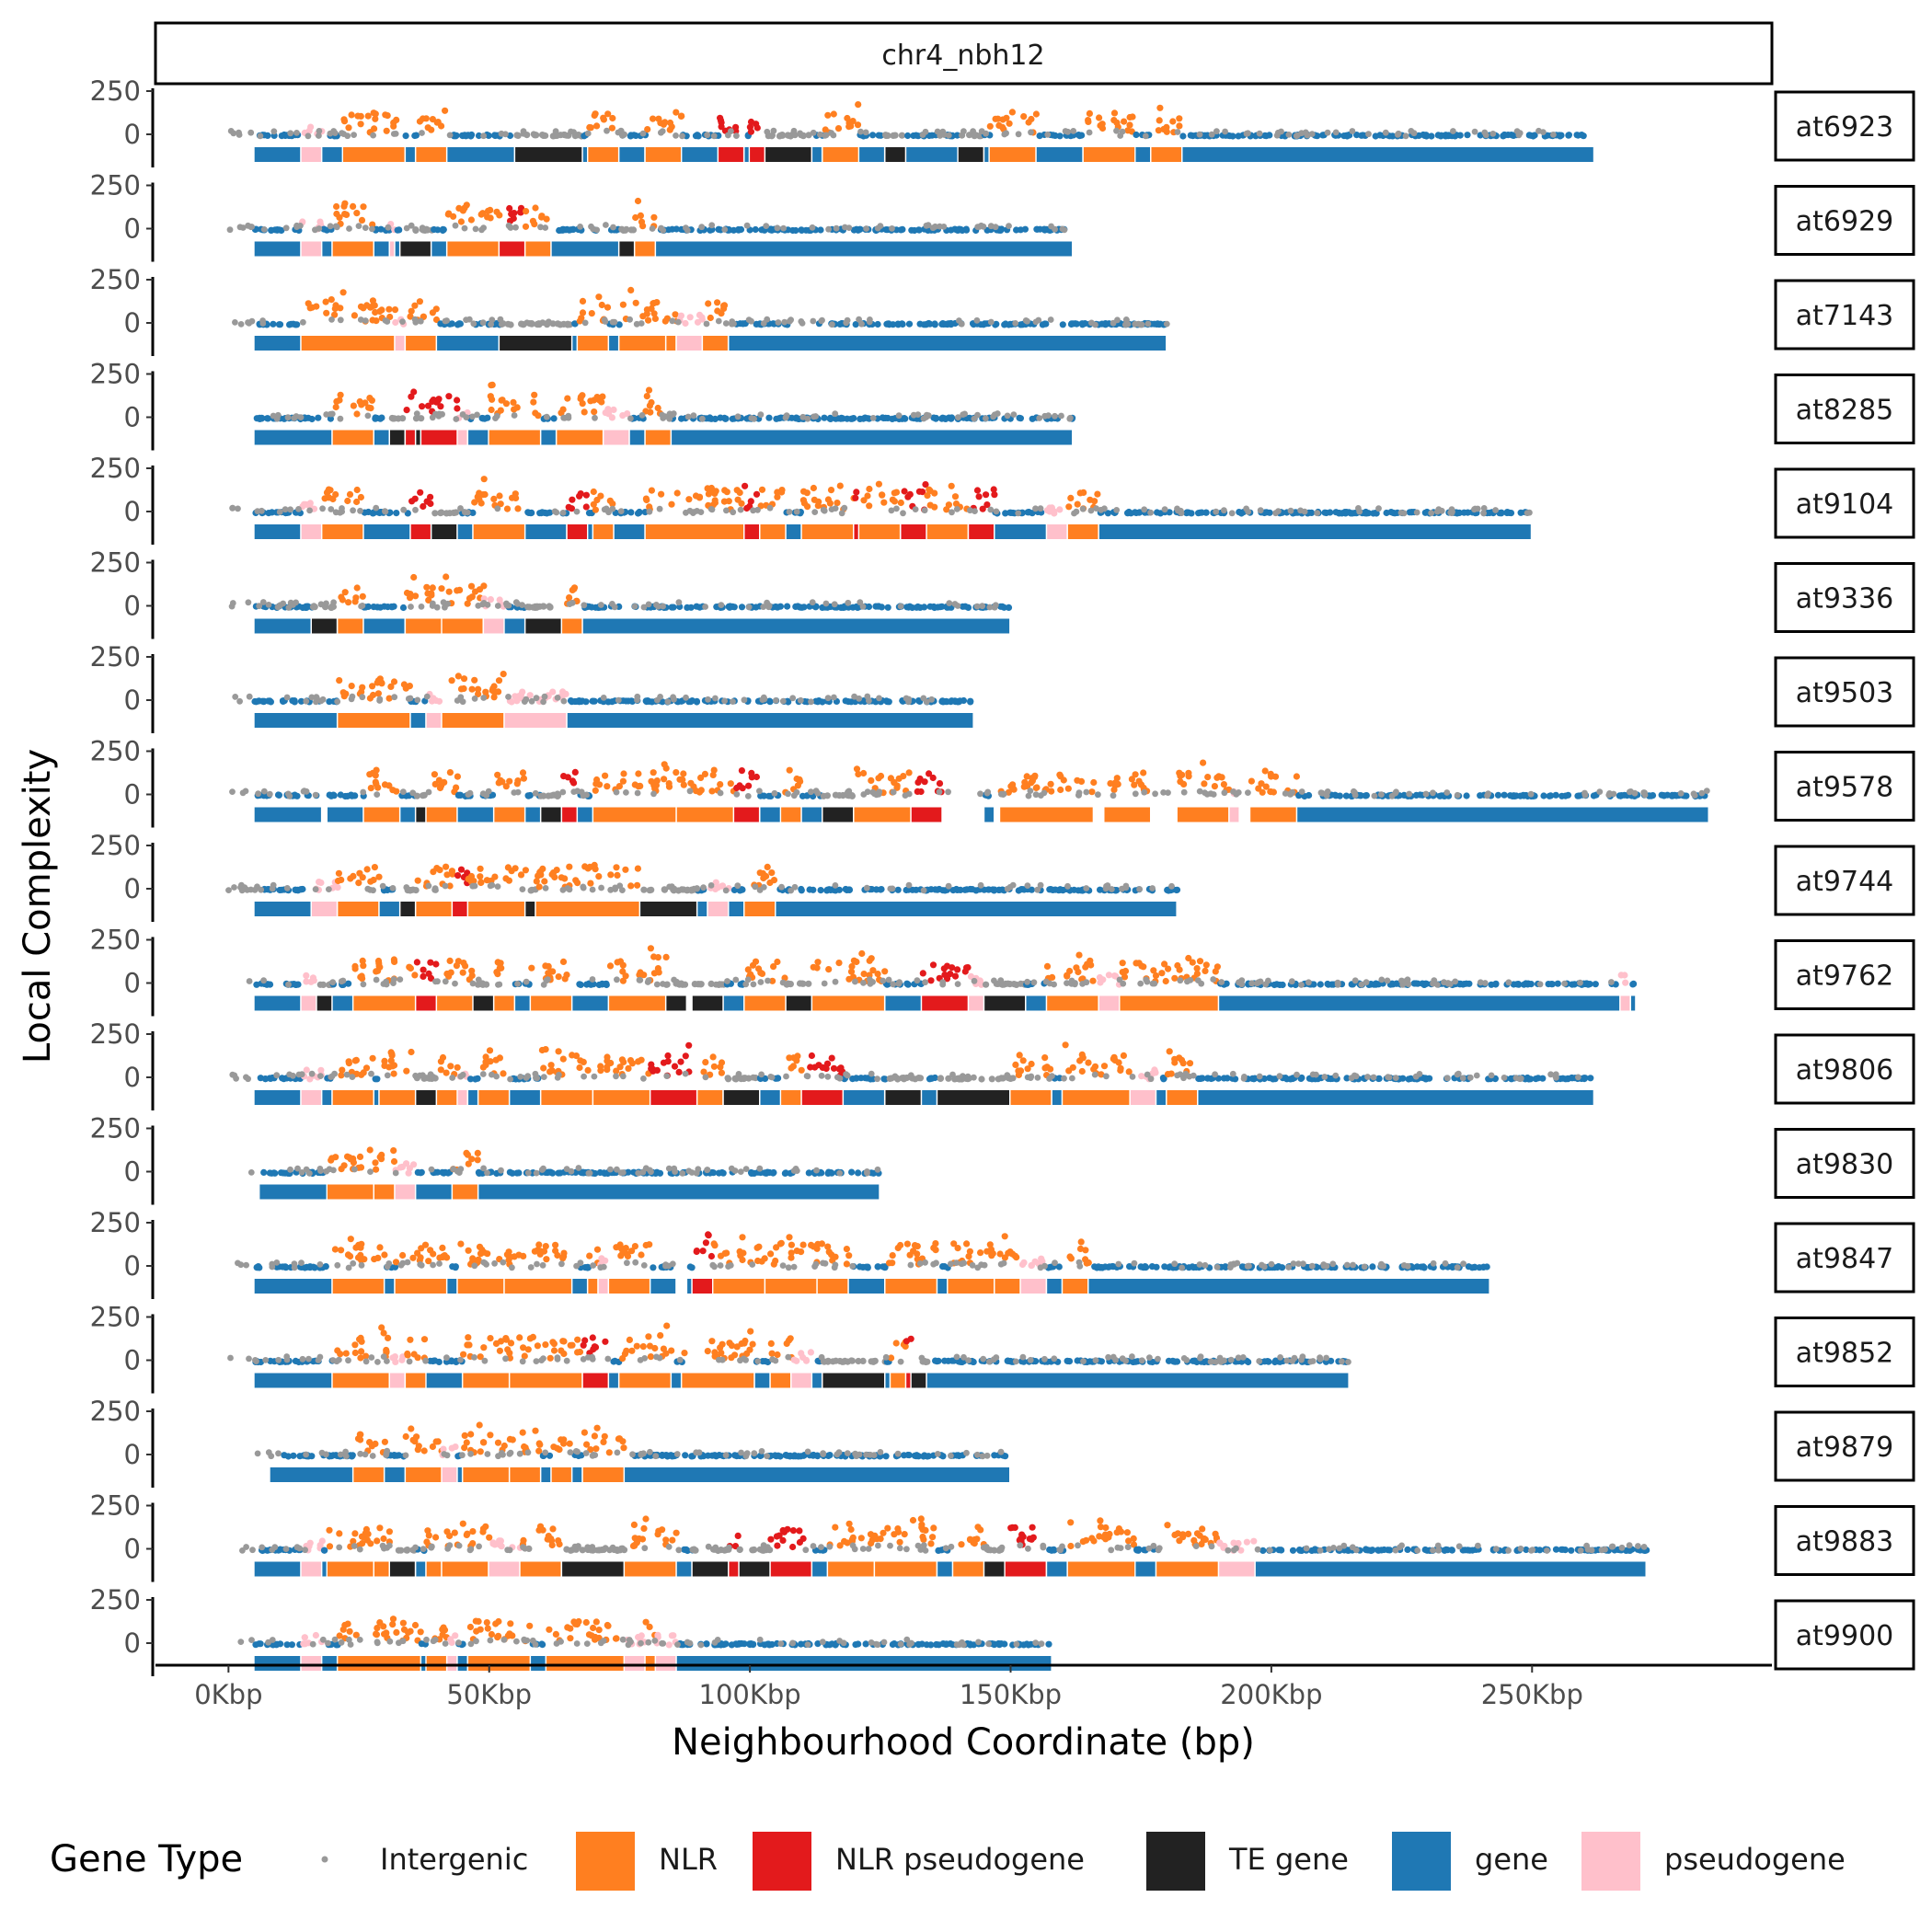  I want to click on y-tick-label: 250, so click(115, 940).